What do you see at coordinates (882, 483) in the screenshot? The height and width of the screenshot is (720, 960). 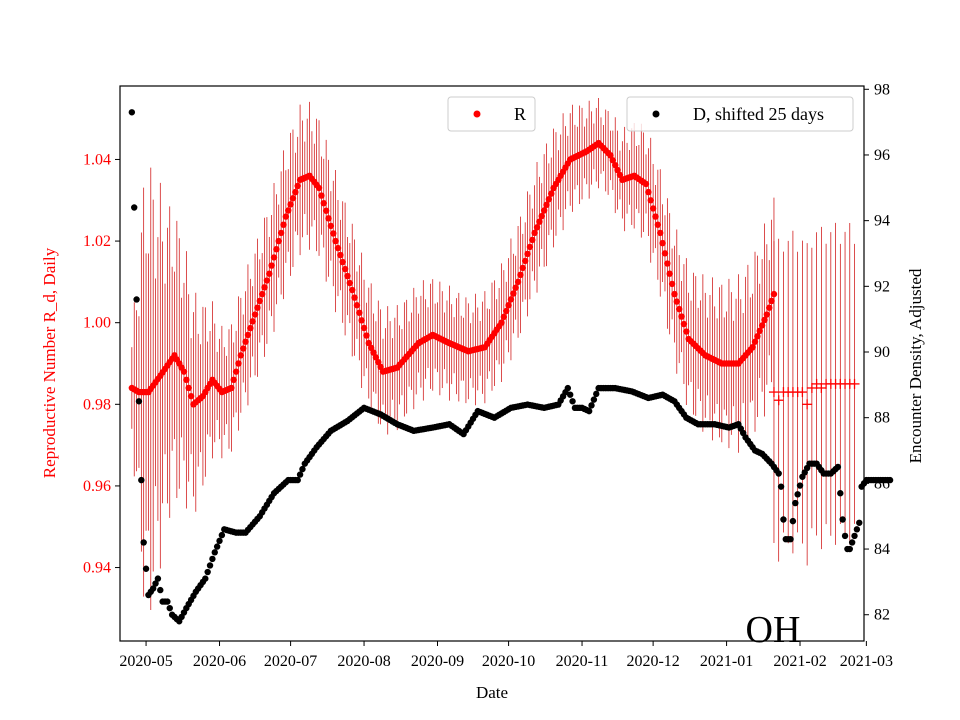 I see `right-tick-label: 86` at bounding box center [882, 483].